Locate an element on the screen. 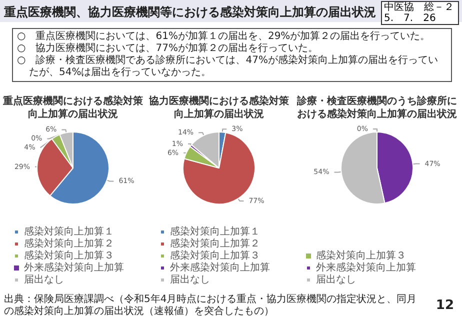 The image size is (462, 320). text: 重点医療機関、協力医療機関等における感染対策向上加算の届出状況 is located at coordinates (190, 12).